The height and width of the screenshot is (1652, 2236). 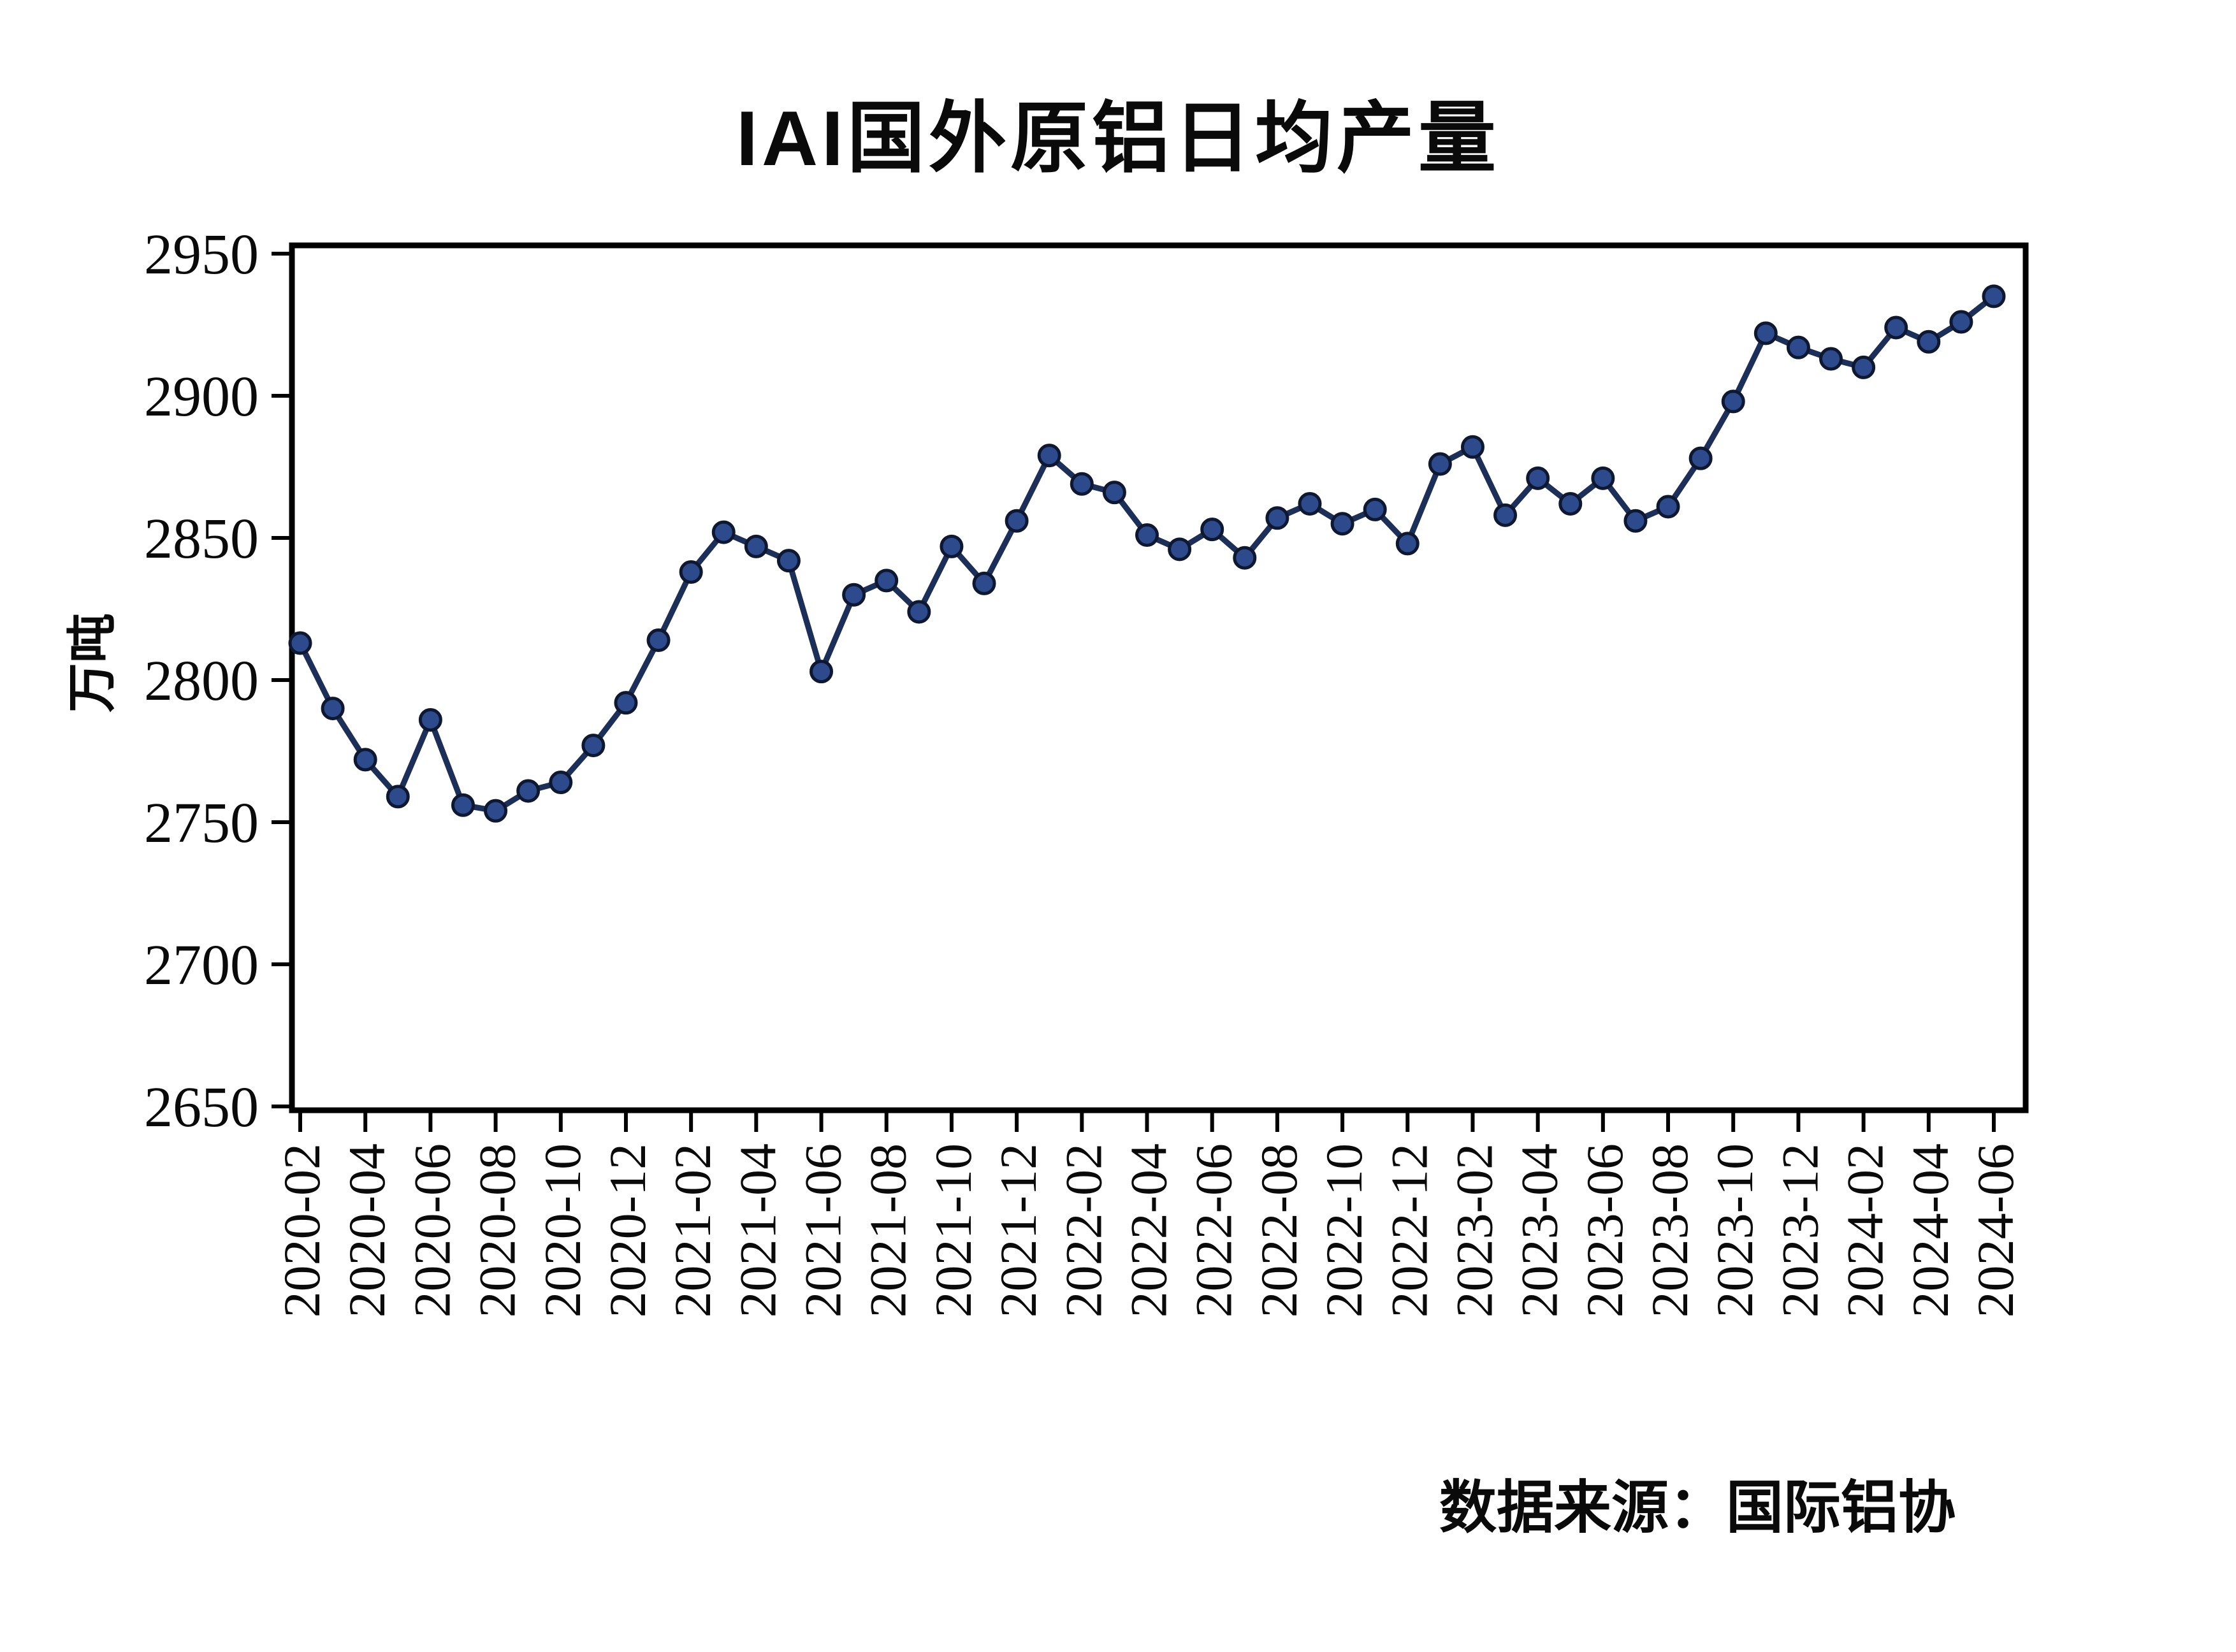 I want to click on x-tick-label: 2021-12, so click(x=1018, y=1230).